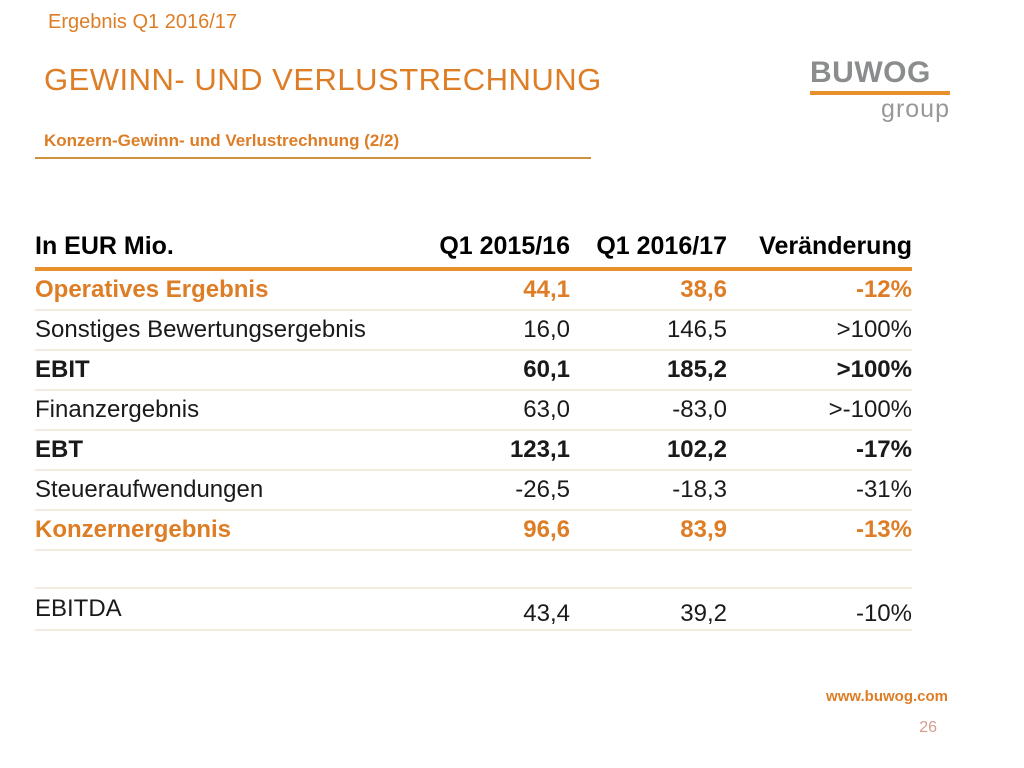 This screenshot has width=1024, height=768. I want to click on table-section-spacer, so click(473, 569).